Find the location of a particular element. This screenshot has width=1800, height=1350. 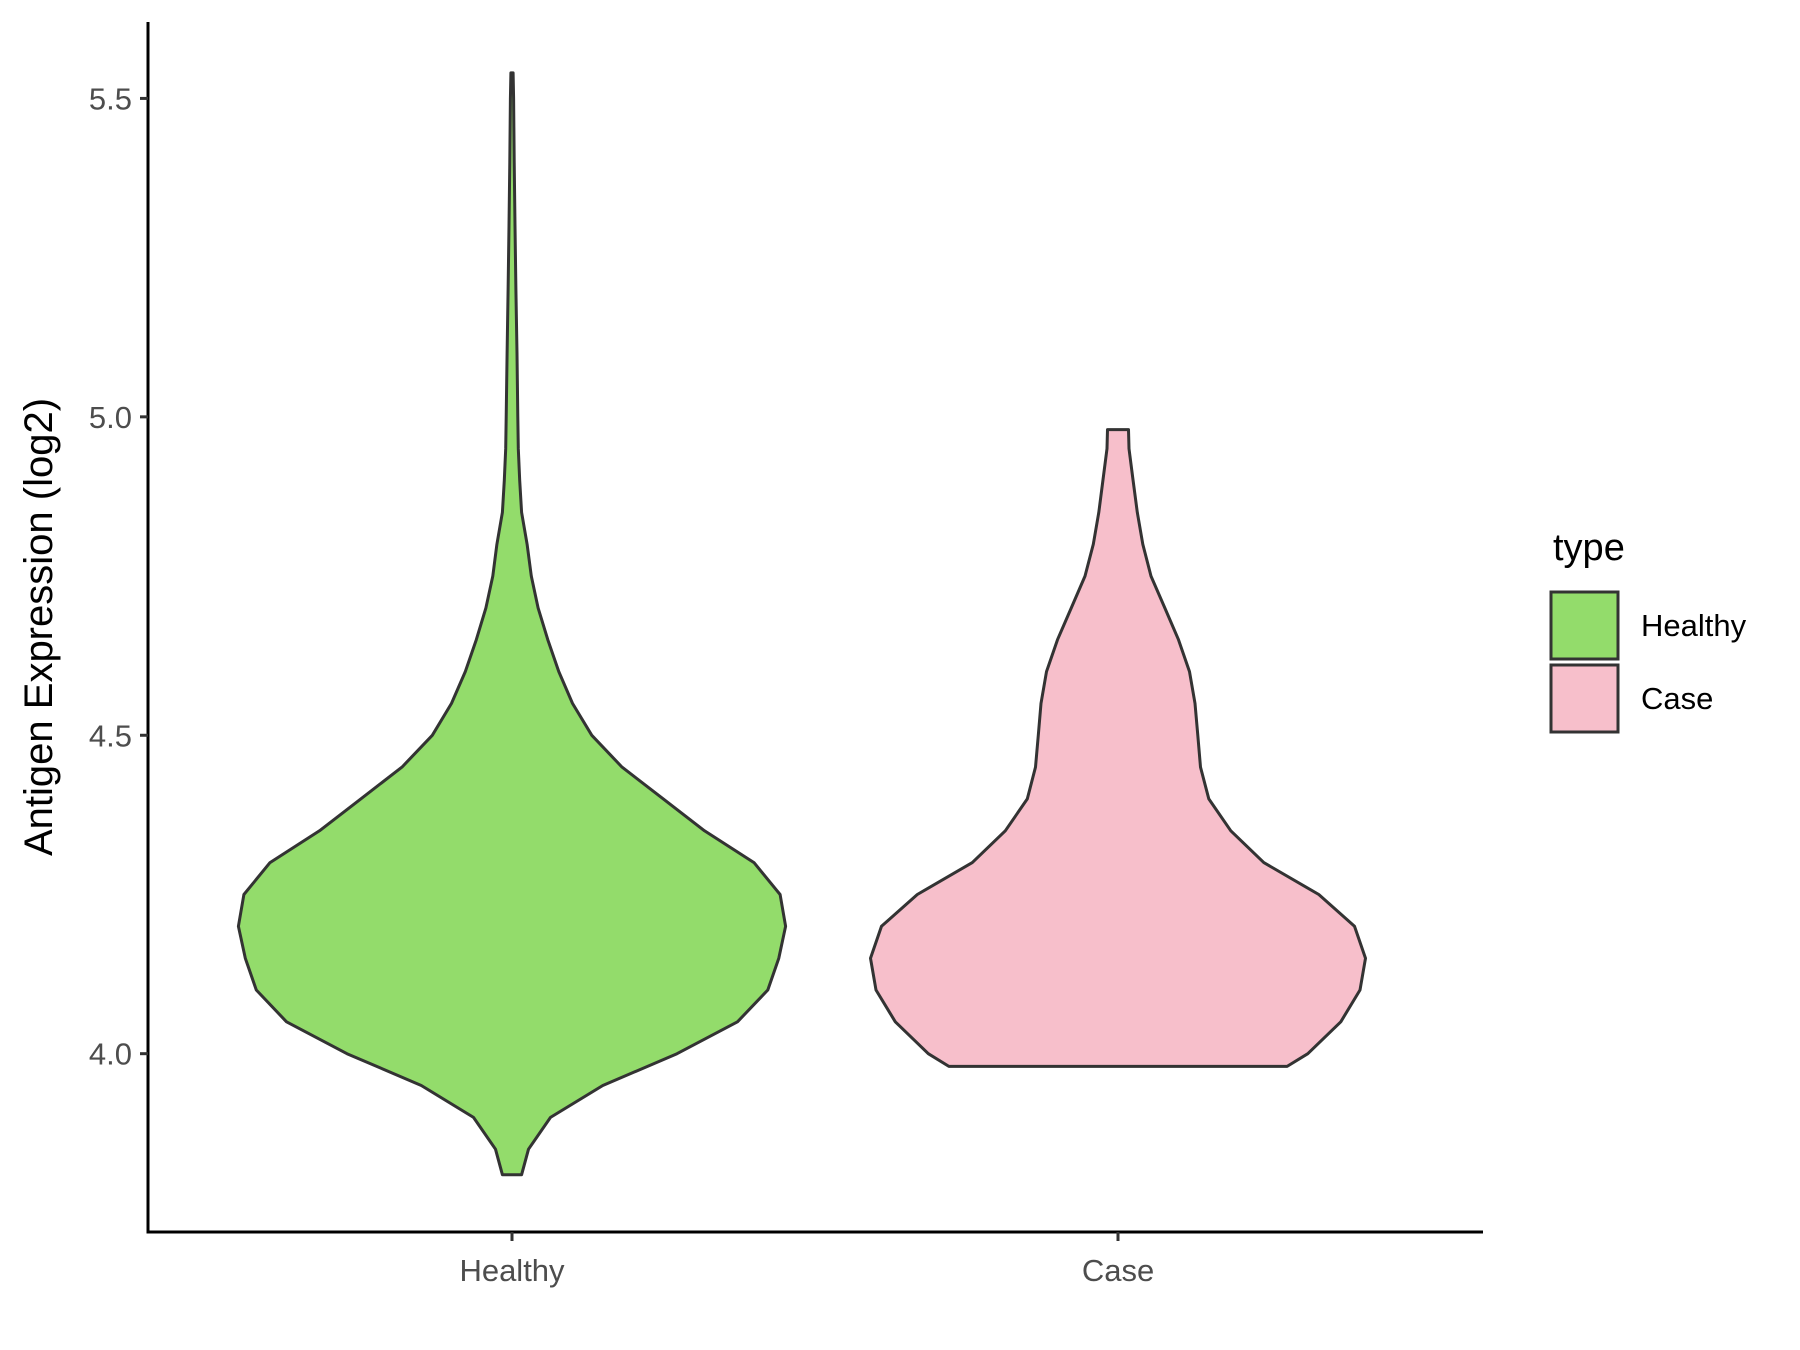

legend-items: Healthy Case is located at coordinates (1648, 662).